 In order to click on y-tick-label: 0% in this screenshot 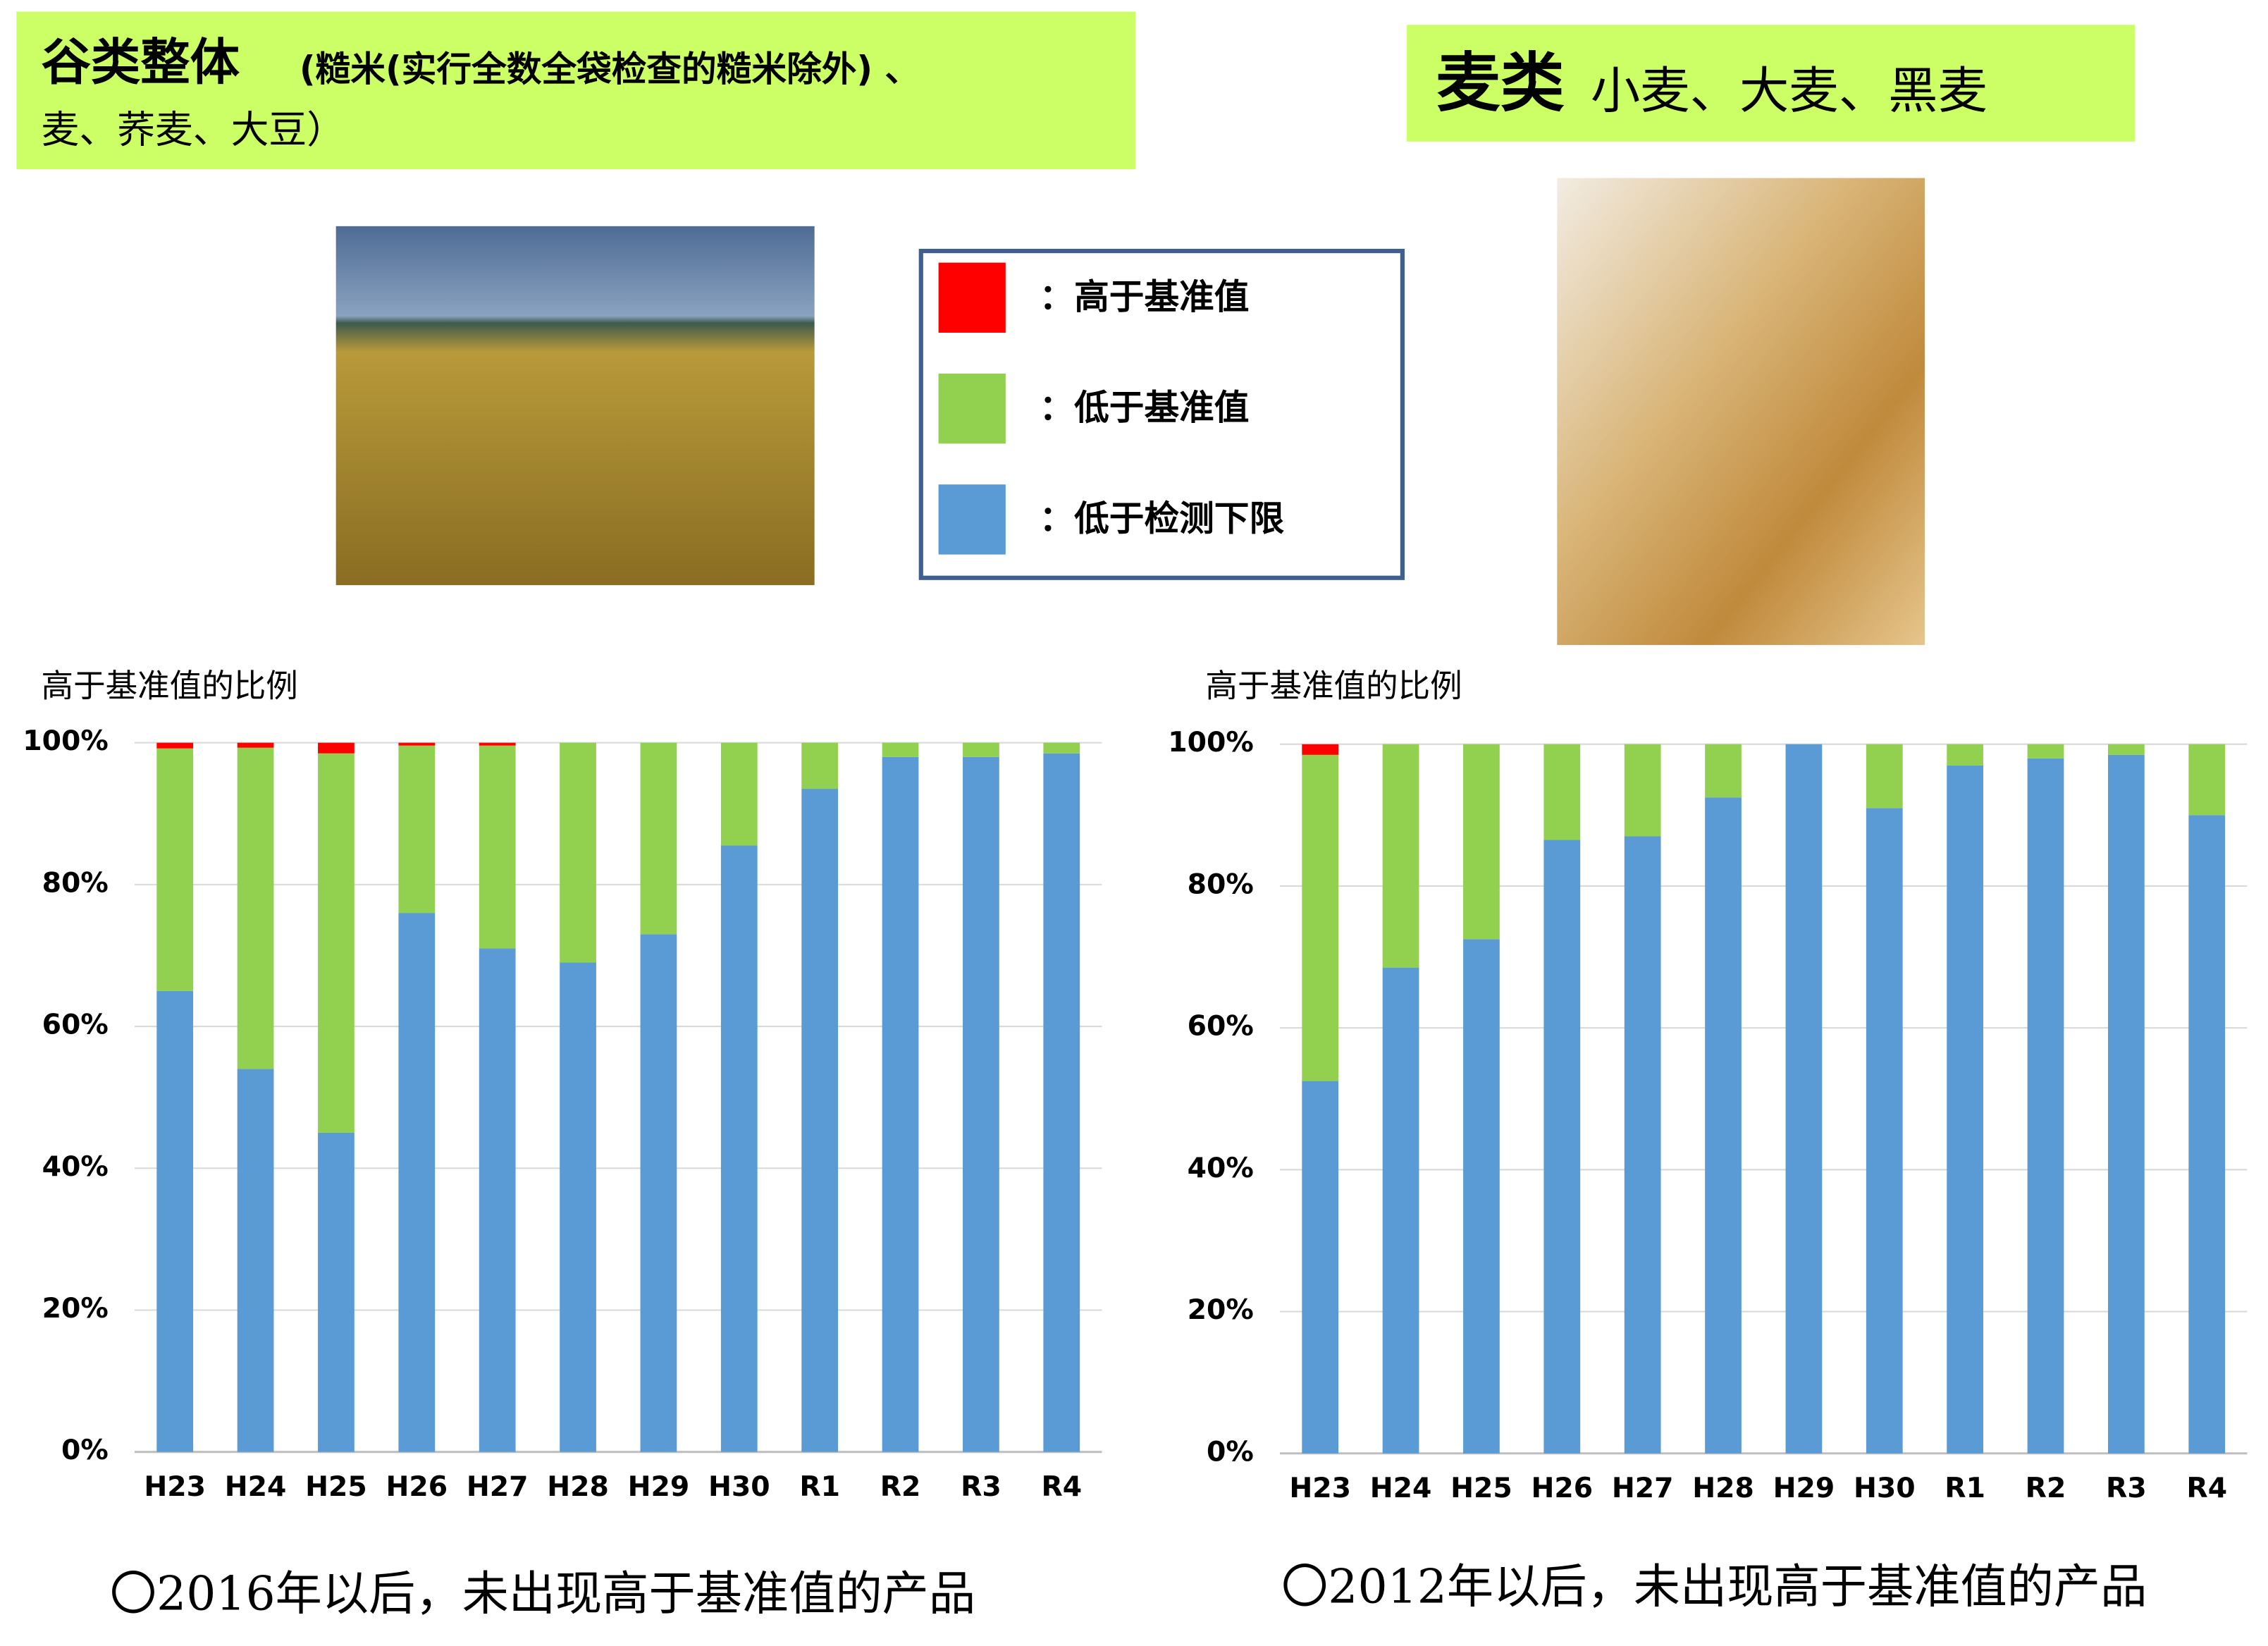, I will do `click(1230, 1451)`.